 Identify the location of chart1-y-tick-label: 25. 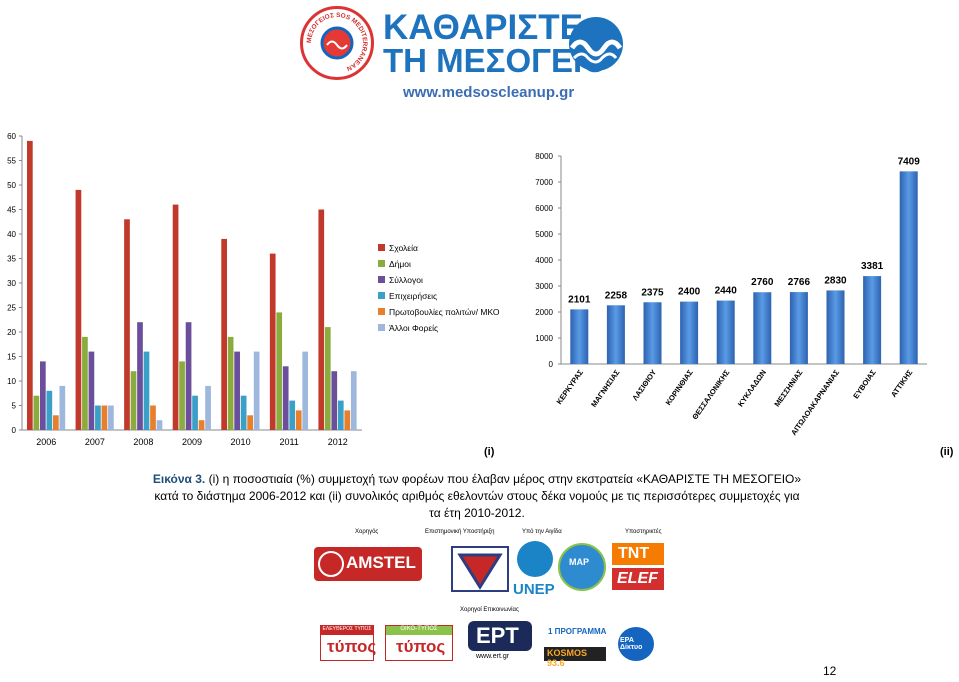
(11, 308).